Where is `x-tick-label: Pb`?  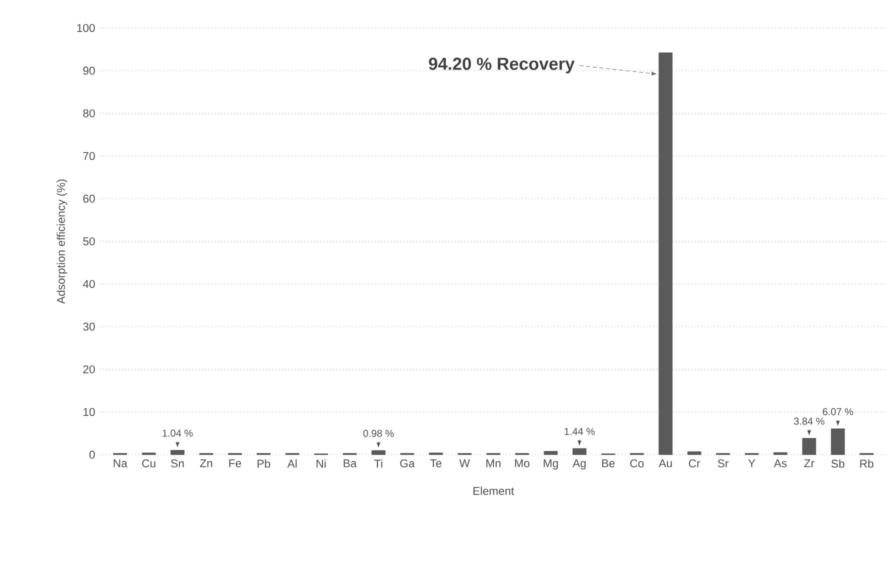 x-tick-label: Pb is located at coordinates (264, 464).